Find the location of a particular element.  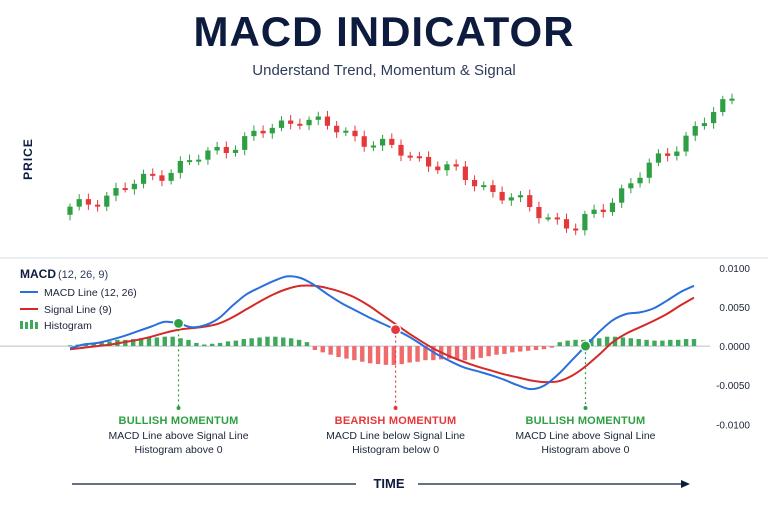

time-axis-arrow-icon is located at coordinates (685, 484).